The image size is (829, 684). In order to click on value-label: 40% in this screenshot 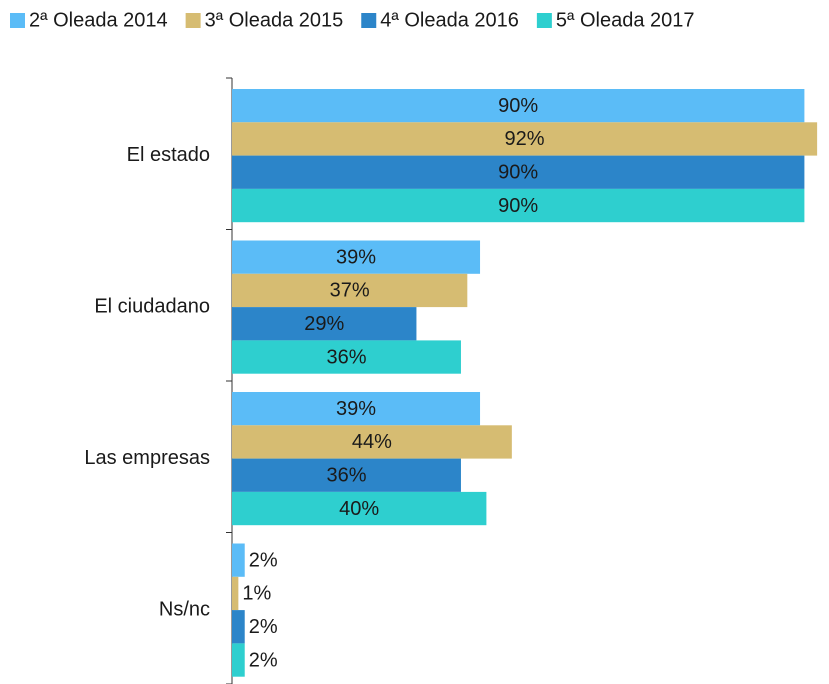, I will do `click(359, 509)`.